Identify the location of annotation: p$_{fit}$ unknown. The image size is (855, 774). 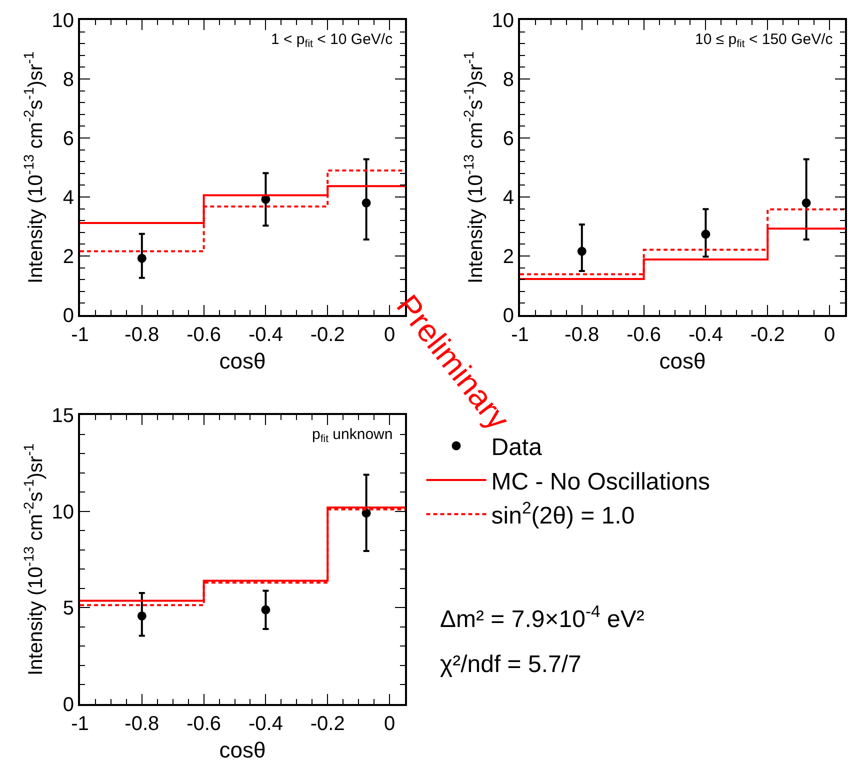
(352, 436).